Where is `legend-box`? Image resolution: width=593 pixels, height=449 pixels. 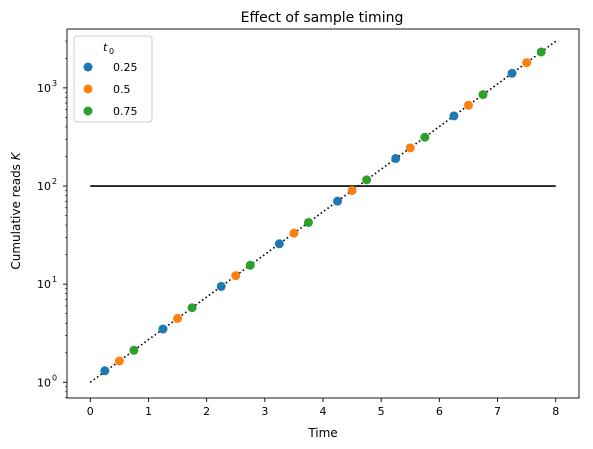
legend-box is located at coordinates (113, 79).